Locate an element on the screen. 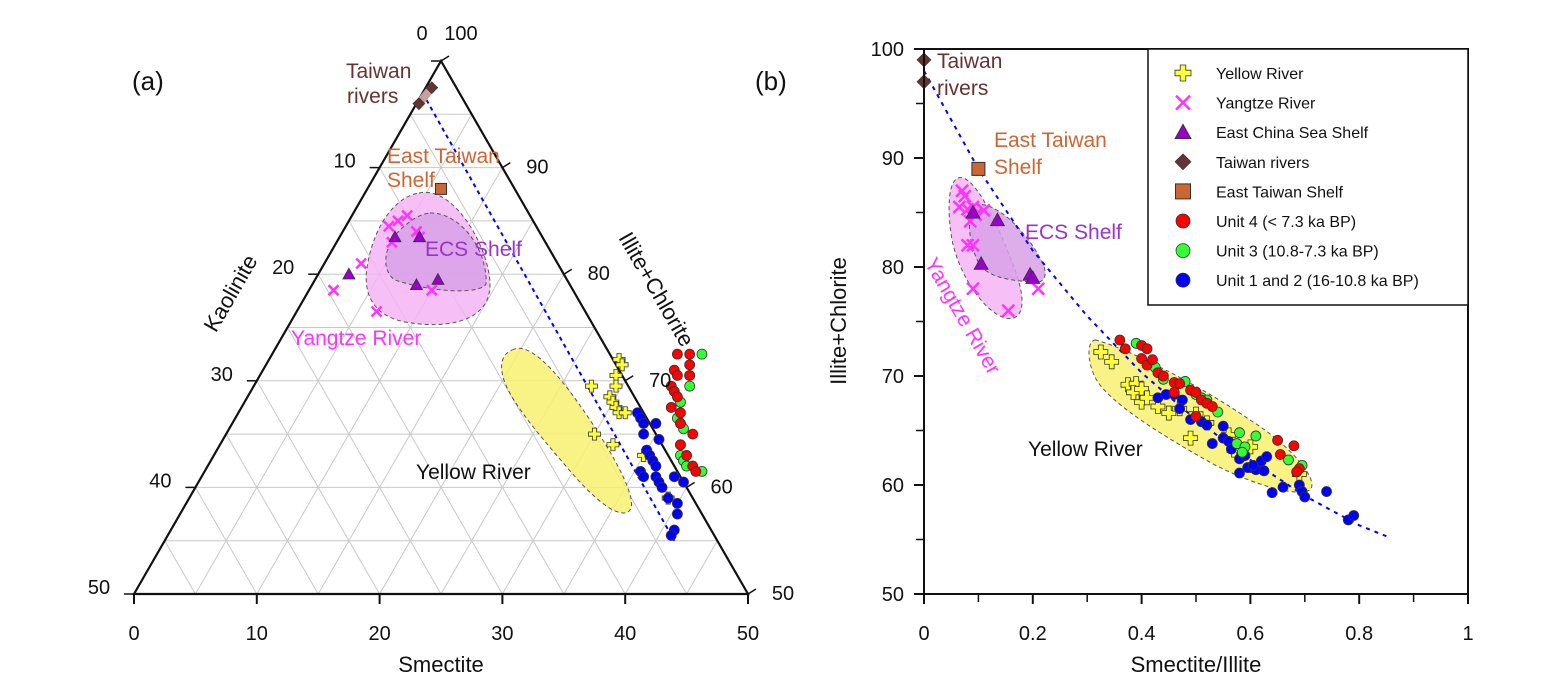  legend-box is located at coordinates (1308, 177).